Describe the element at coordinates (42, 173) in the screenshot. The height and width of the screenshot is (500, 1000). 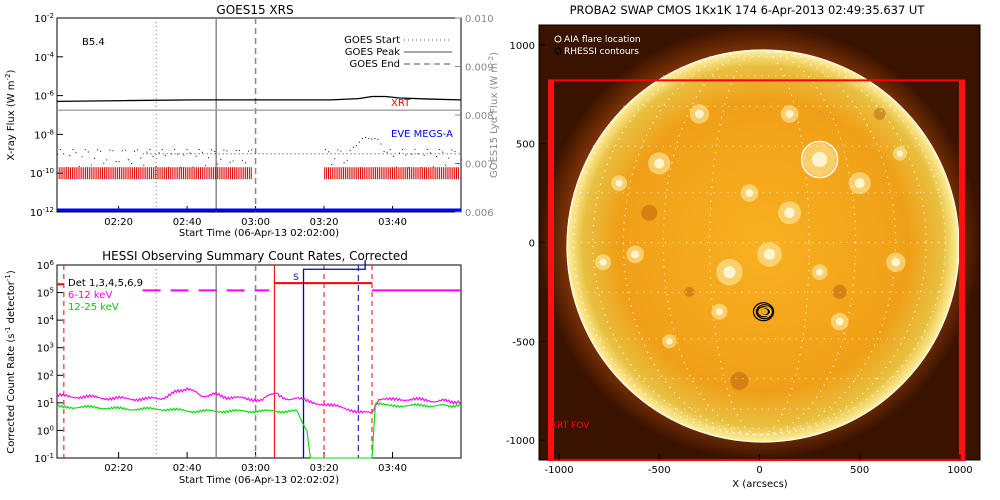
I see `goes-ytick-label: 10-10` at that location.